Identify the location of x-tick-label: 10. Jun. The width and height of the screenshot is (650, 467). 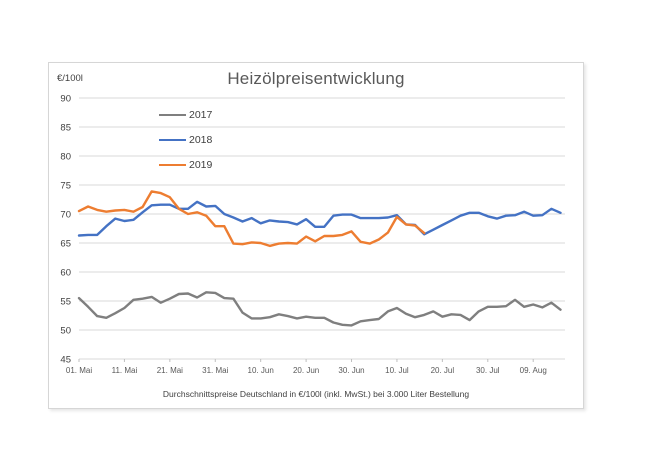
(261, 370).